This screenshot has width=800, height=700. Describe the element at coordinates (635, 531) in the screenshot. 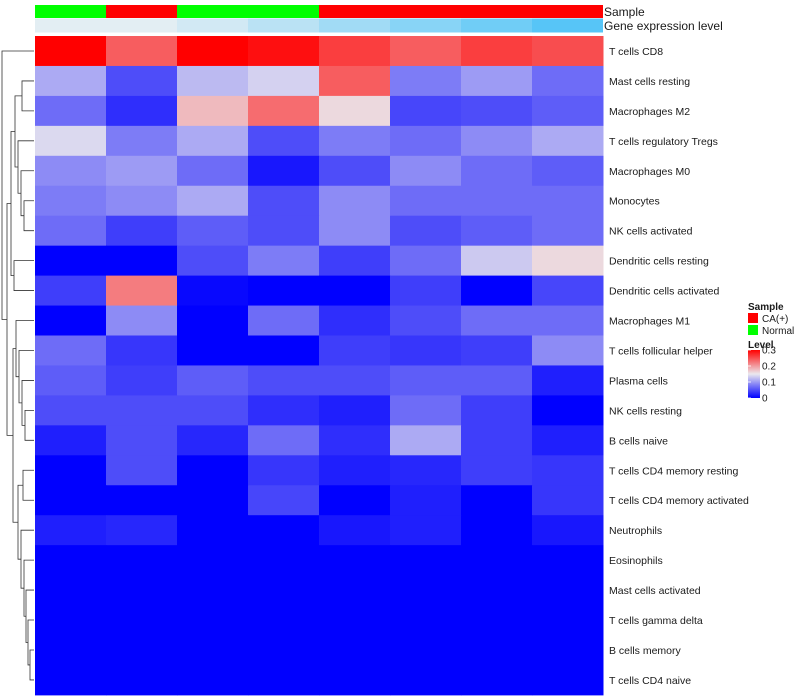

I see `row-label: Neutrophils` at that location.